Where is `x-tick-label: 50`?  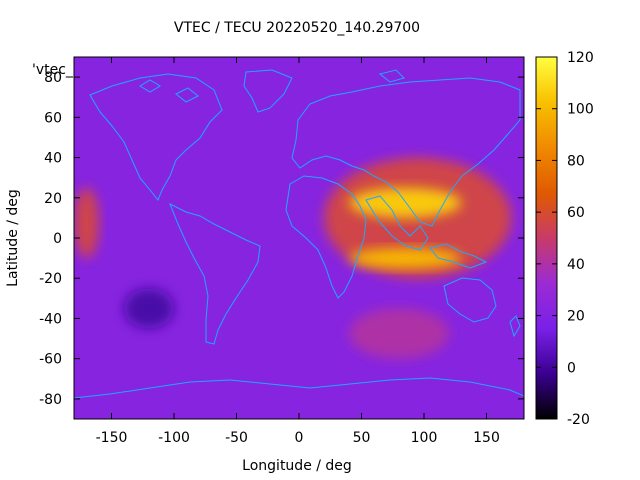 x-tick-label: 50 is located at coordinates (362, 438).